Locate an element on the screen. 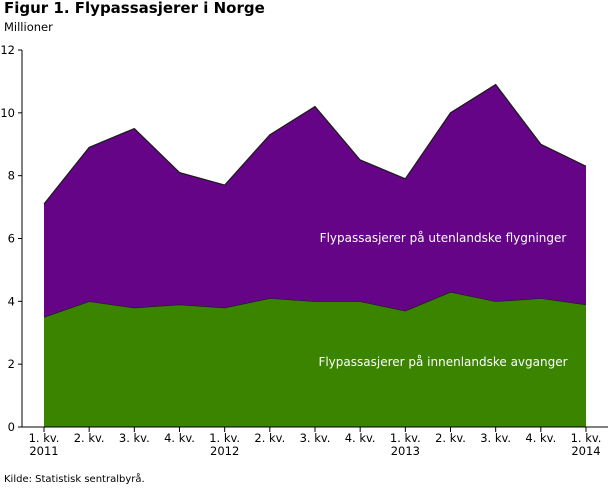 The width and height of the screenshot is (610, 488). x-tick-label-12: 4. kv. is located at coordinates (540, 438).